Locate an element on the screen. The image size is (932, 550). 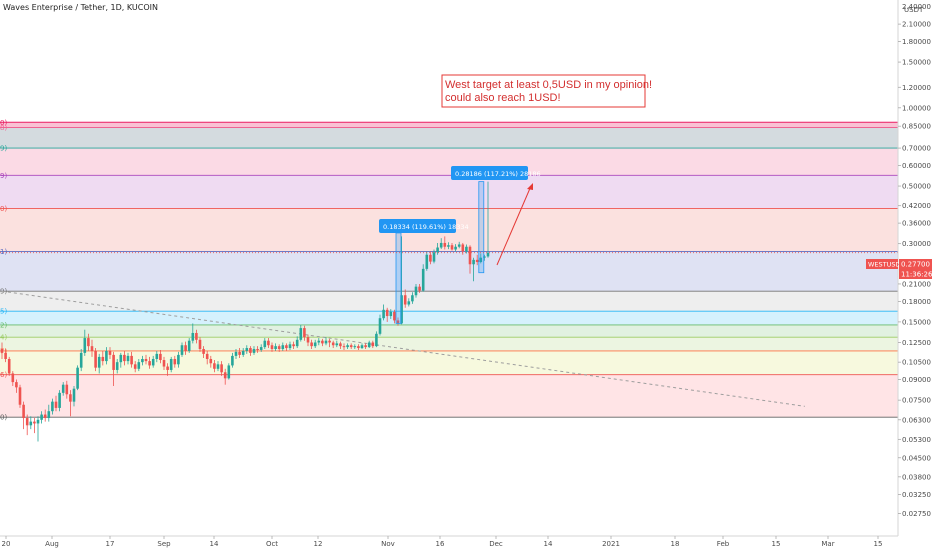
badge-countdown: 11:36:26 is located at coordinates (916, 275).